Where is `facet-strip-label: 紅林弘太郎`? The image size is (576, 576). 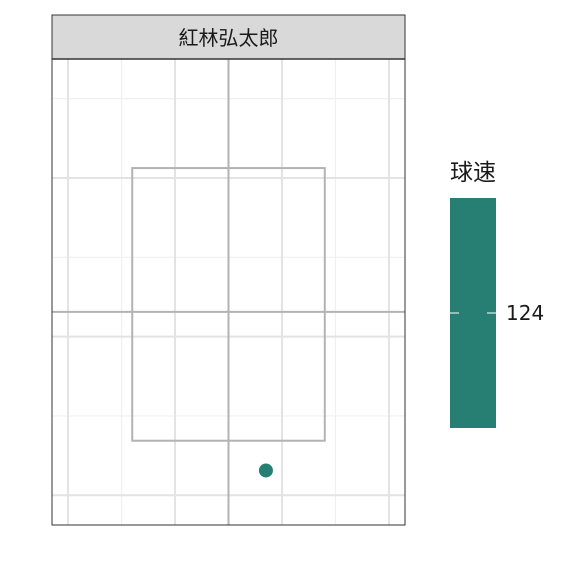 facet-strip-label: 紅林弘太郎 is located at coordinates (229, 38).